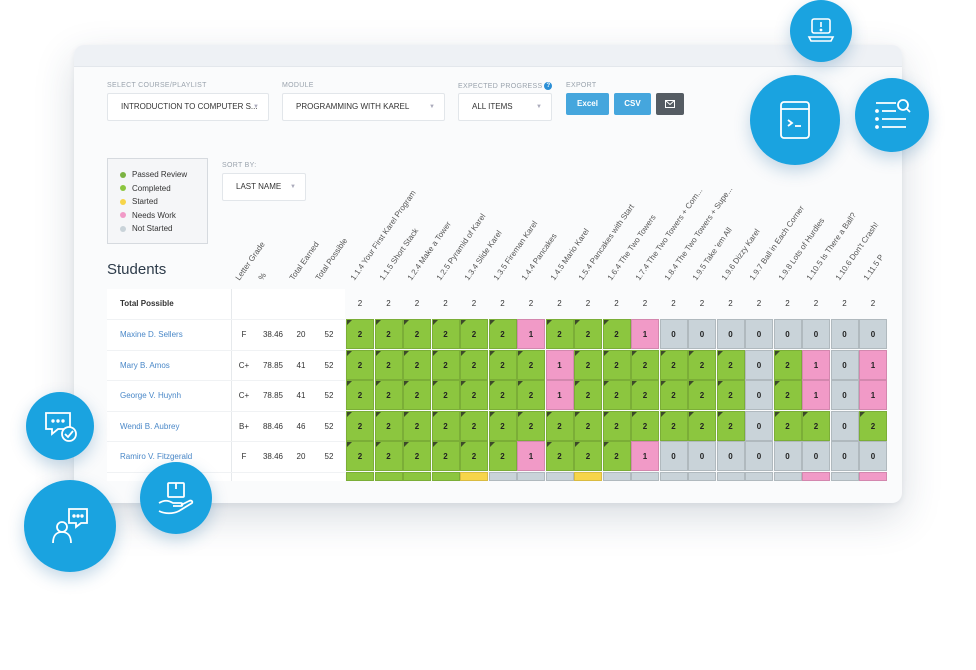  Describe the element at coordinates (873, 267) in the screenshot. I see `column-header-assignment: 1.11.5 P` at that location.